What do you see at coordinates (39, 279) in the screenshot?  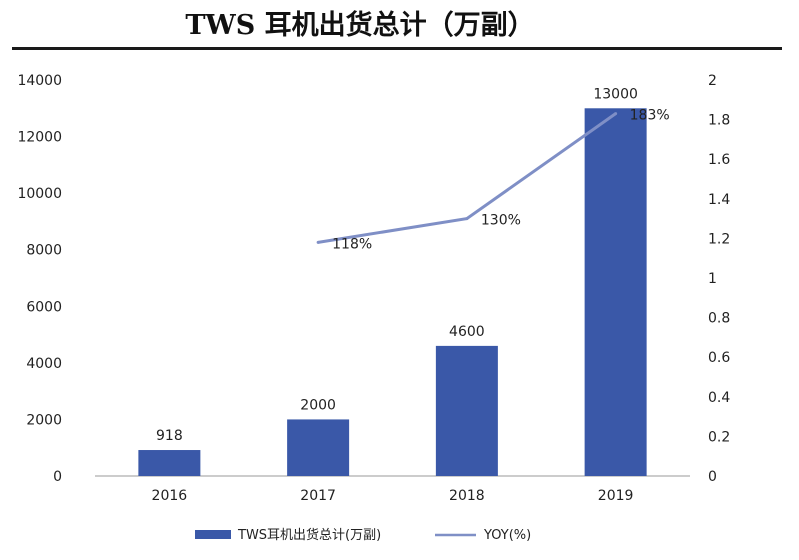 I see `y-axis-left: 0 2000 4000 6000 8000 10000 12000 14000` at bounding box center [39, 279].